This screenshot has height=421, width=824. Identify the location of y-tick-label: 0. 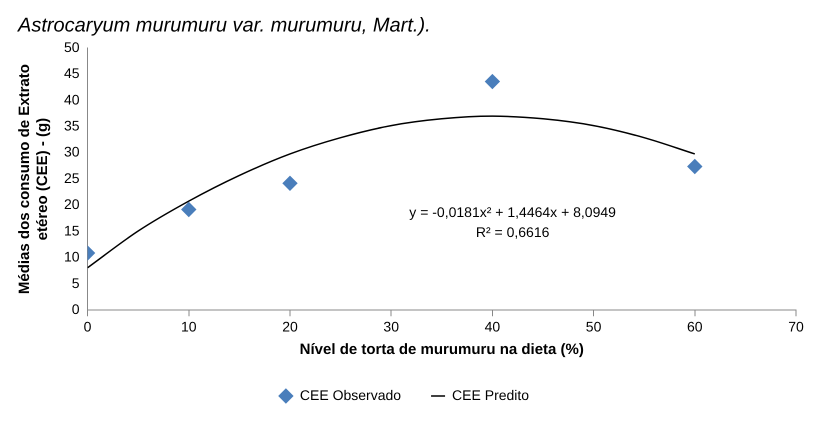
(76, 309).